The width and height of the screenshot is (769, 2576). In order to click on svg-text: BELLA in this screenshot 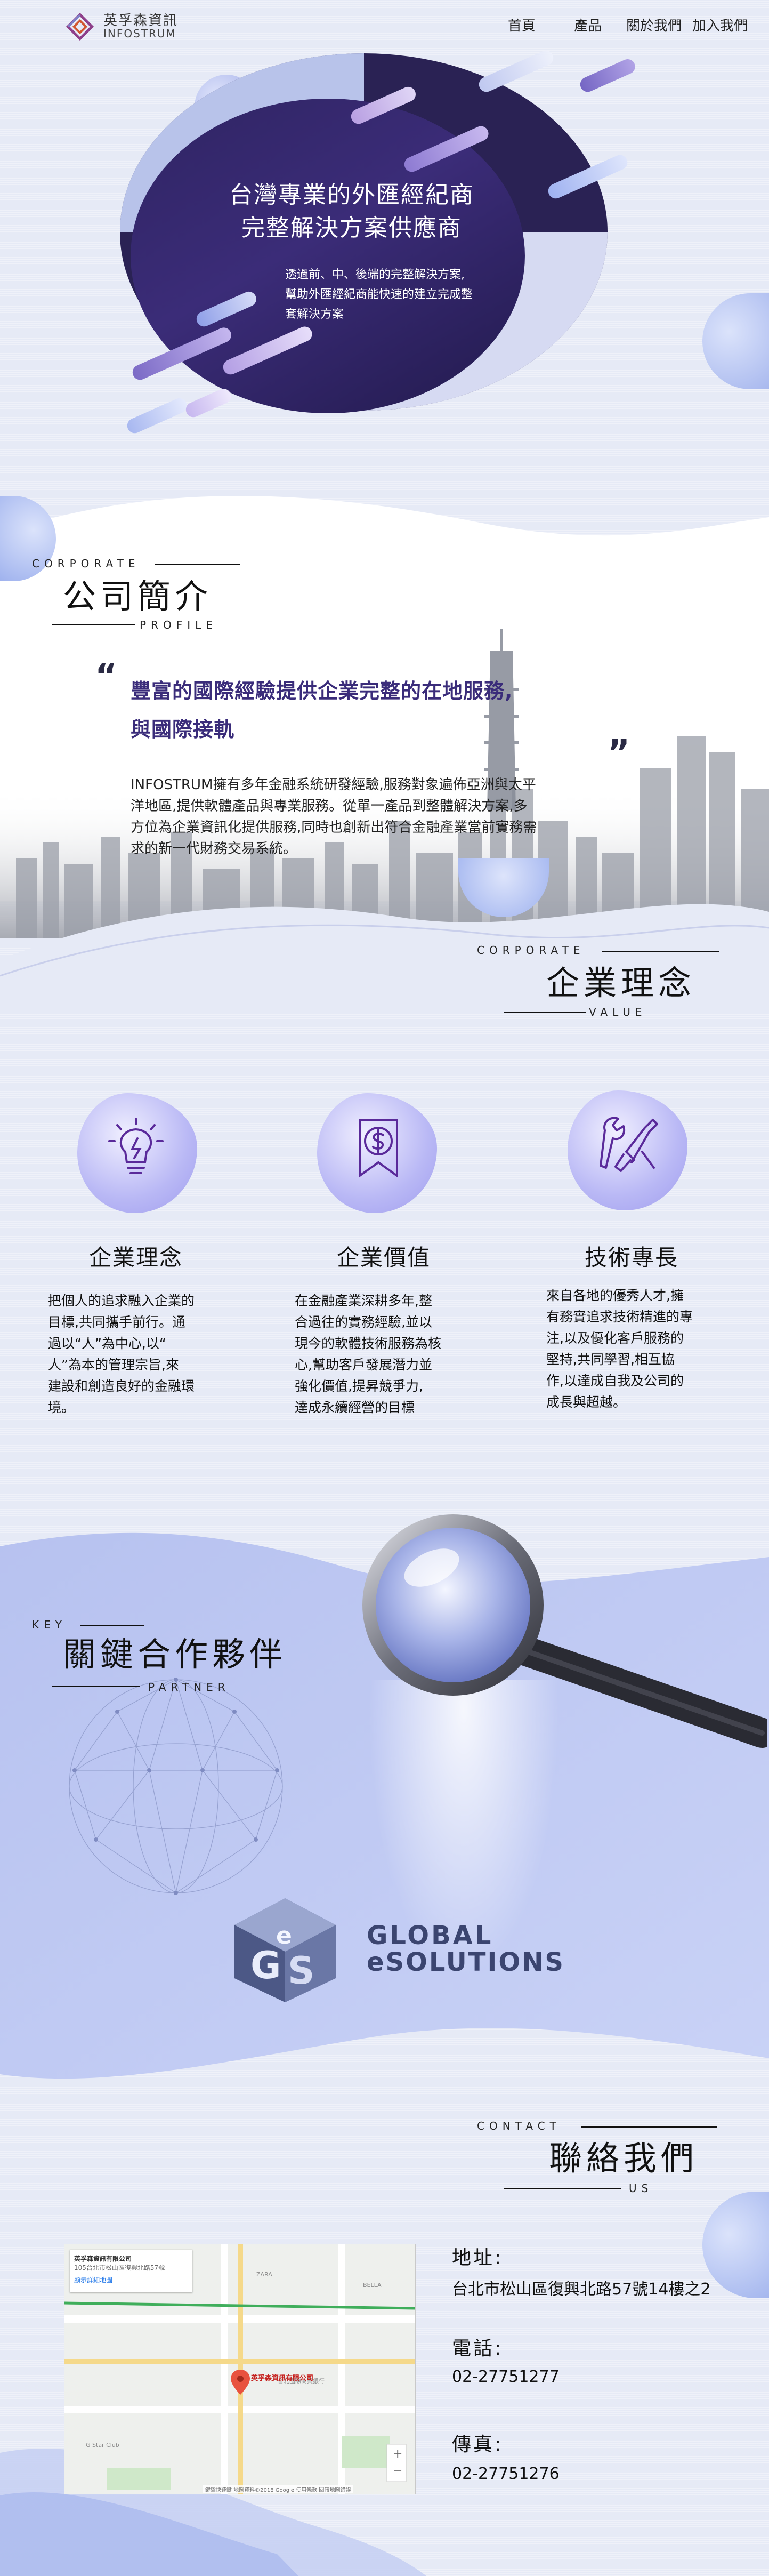, I will do `click(373, 2286)`.